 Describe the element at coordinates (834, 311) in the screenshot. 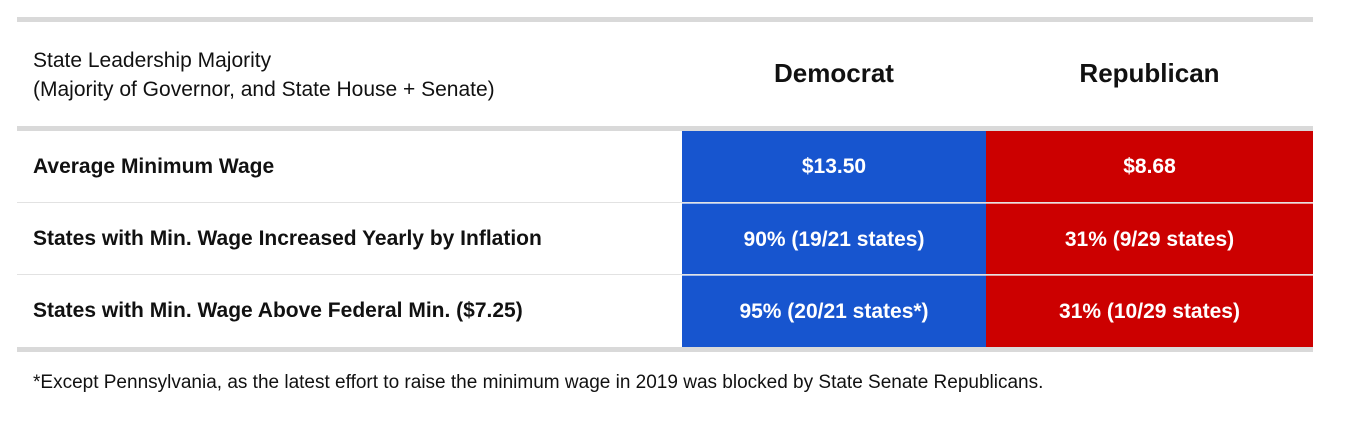

I see `cell: 95% (20/21 states*)` at that location.